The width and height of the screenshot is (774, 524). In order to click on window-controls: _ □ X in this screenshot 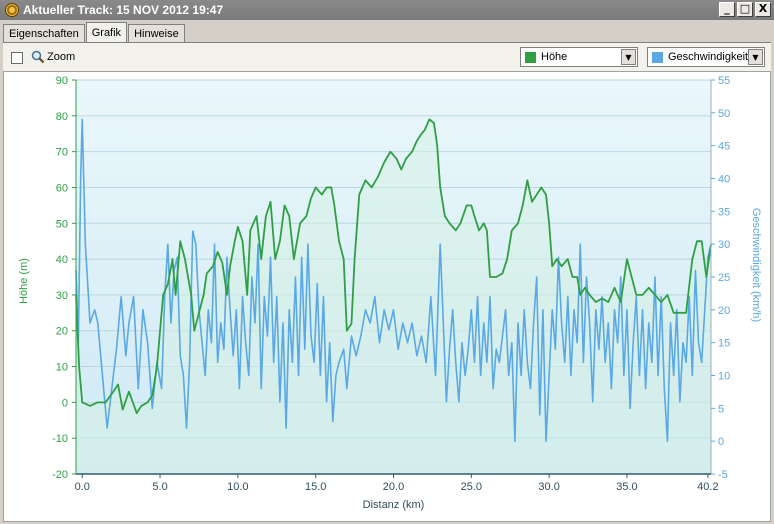, I will do `click(745, 9)`.